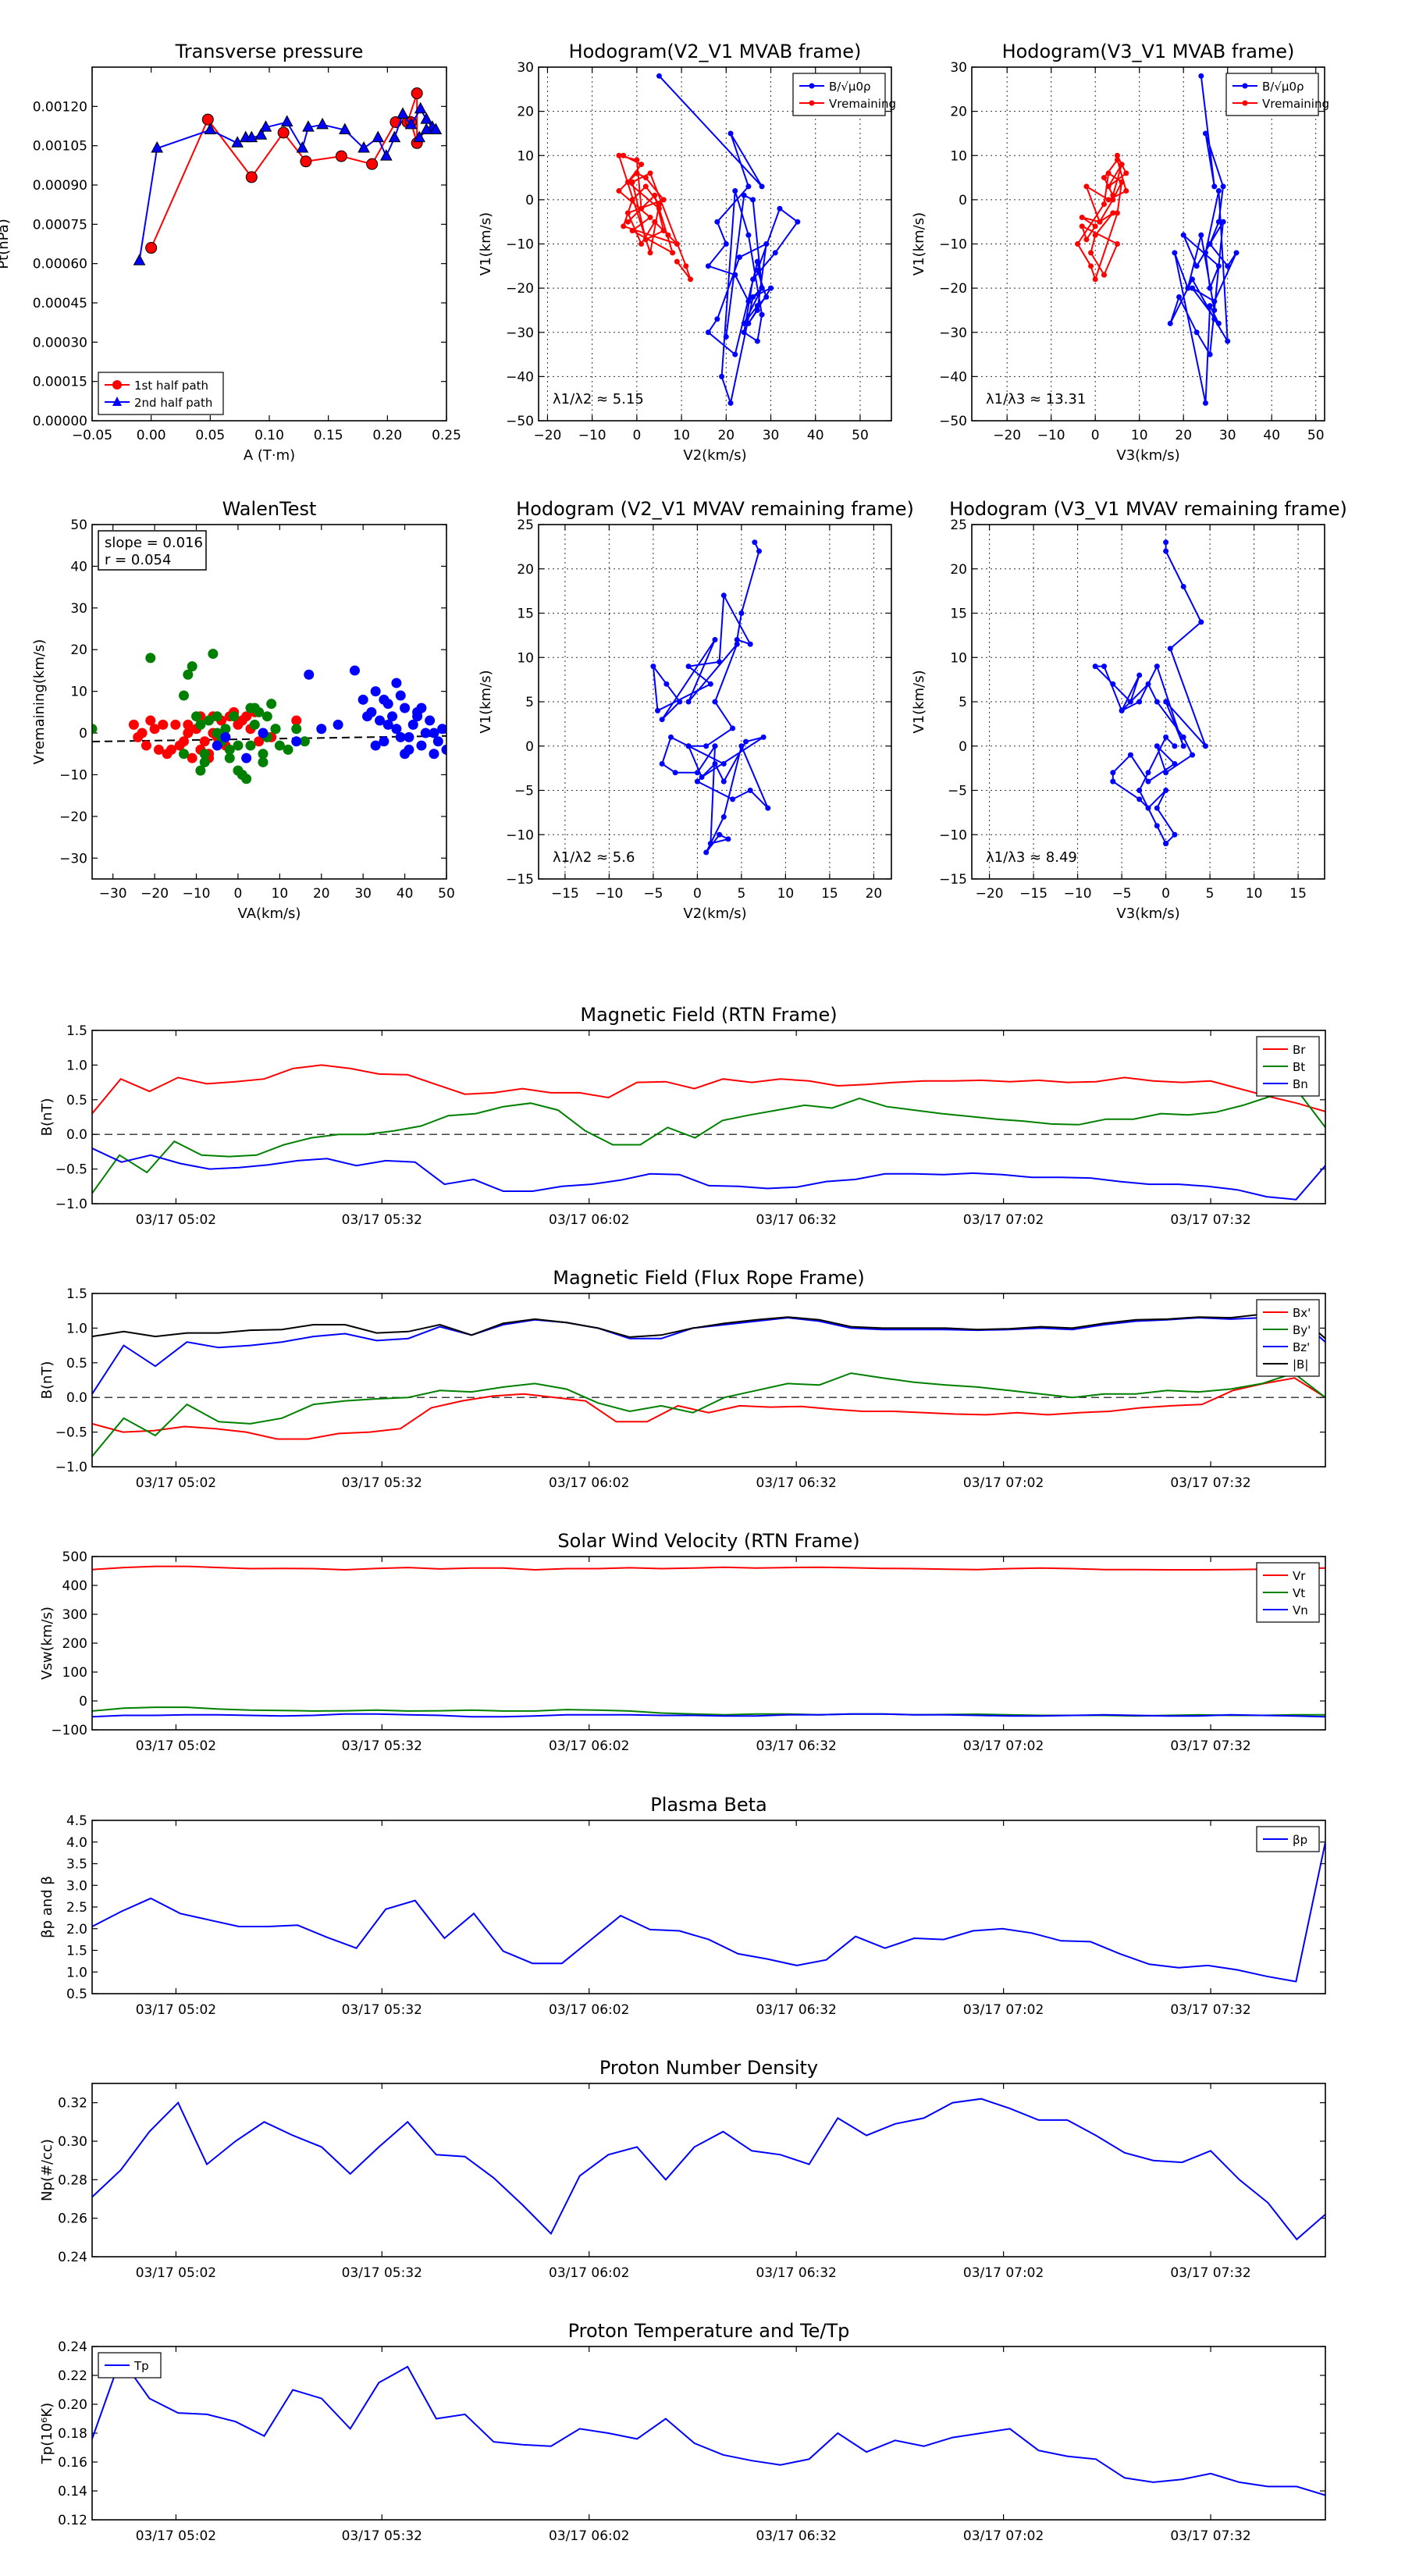  Describe the element at coordinates (959, 658) in the screenshot. I see `y-tick-label: 10` at that location.